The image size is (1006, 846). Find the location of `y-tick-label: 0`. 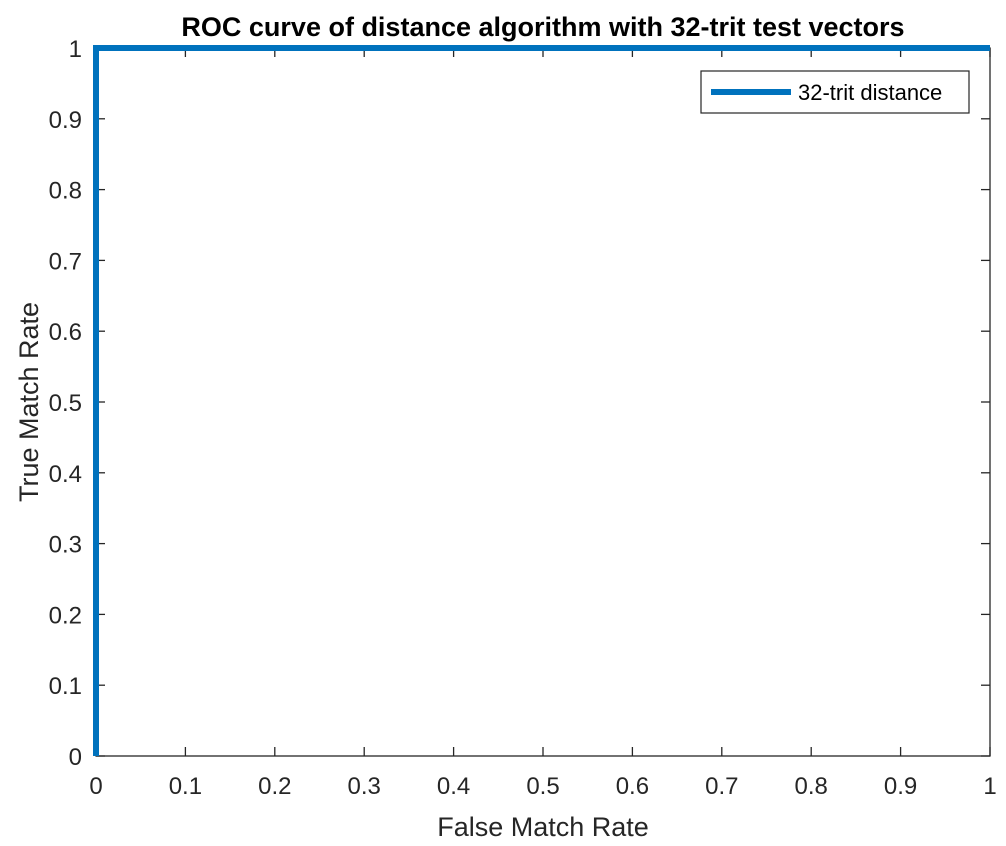

y-tick-label: 0 is located at coordinates (75, 757).